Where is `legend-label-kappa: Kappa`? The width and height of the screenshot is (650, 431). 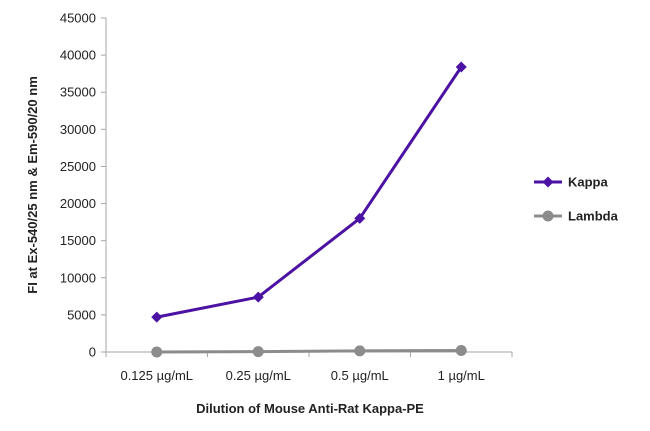 legend-label-kappa: Kappa is located at coordinates (588, 182).